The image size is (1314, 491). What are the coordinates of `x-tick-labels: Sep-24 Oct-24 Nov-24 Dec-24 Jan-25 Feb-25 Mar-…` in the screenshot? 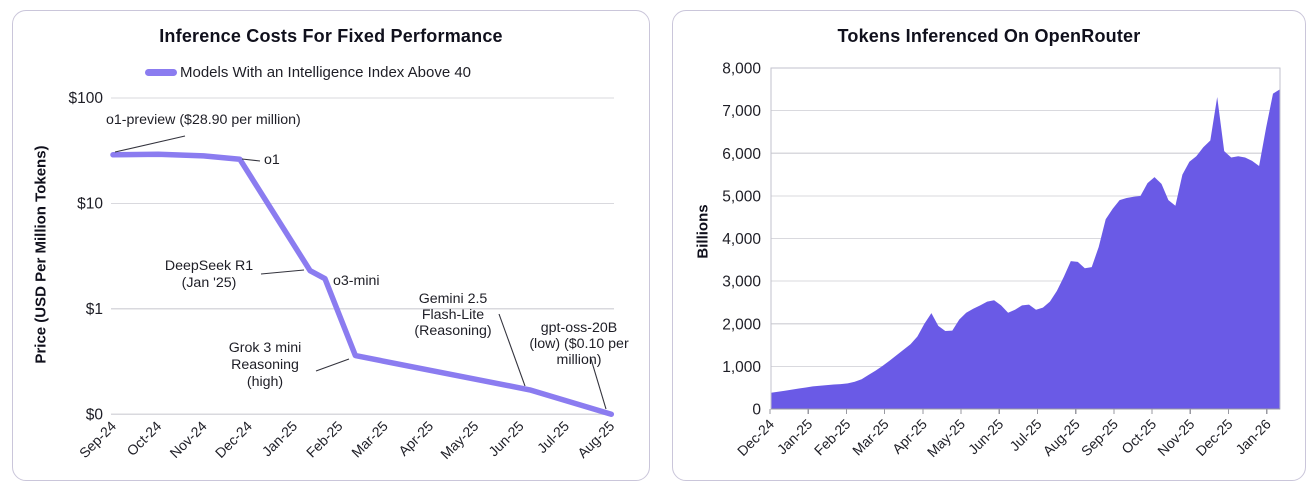 It's located at (347, 440).